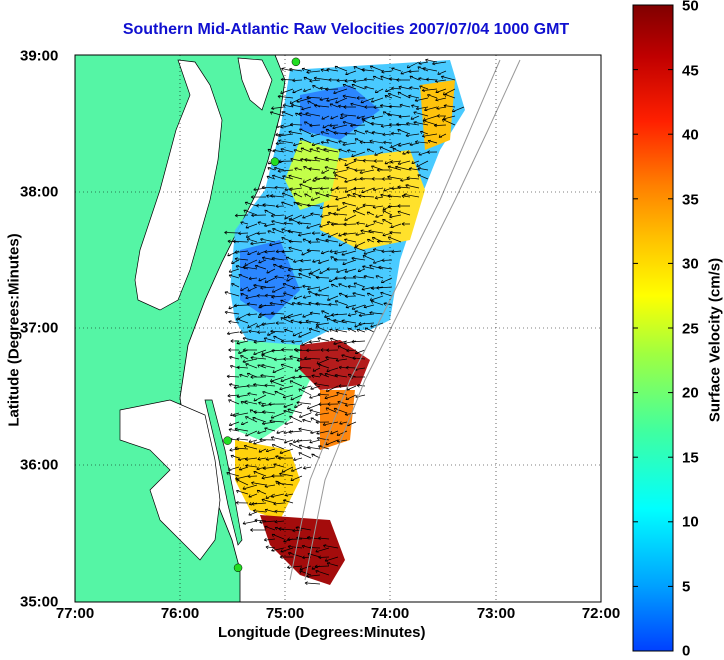 This screenshot has width=724, height=660. Describe the element at coordinates (238, 568) in the screenshot. I see `station-marker` at that location.